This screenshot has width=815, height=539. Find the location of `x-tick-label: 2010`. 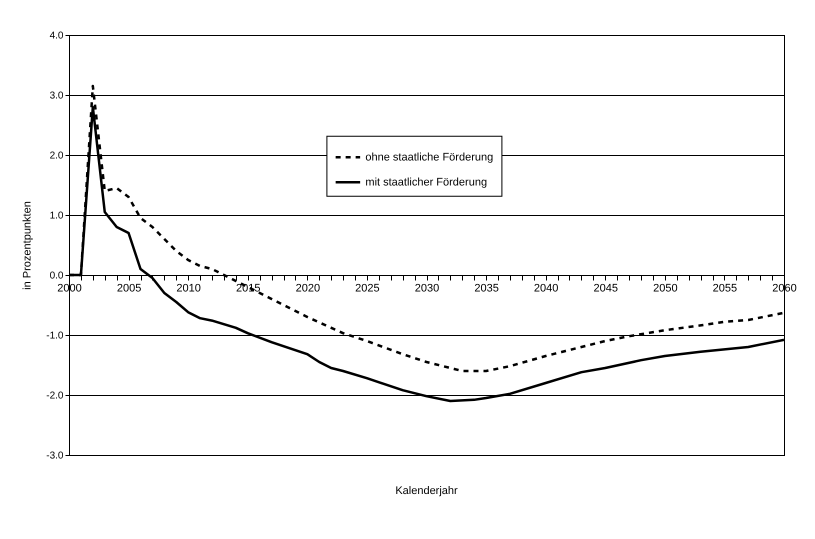

x-tick-label: 2010 is located at coordinates (188, 288).